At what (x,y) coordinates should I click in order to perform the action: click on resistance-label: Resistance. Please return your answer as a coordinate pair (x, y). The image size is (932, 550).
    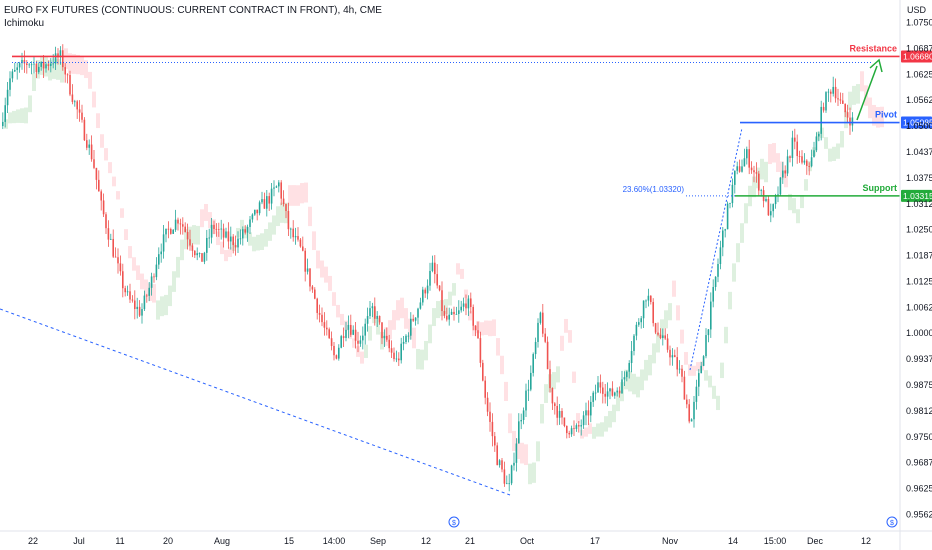
    Looking at the image, I should click on (873, 48).